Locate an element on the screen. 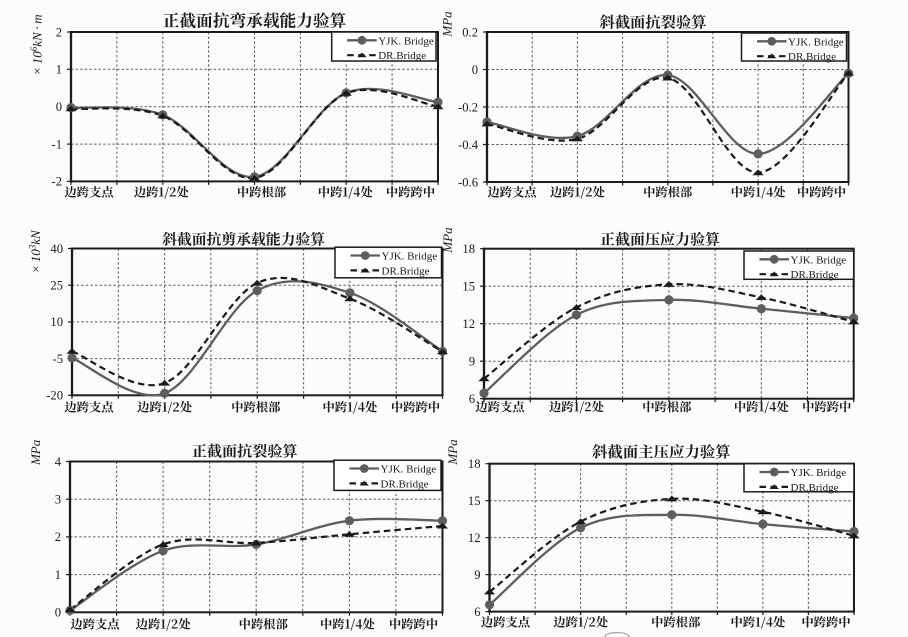 The width and height of the screenshot is (908, 637). svg-text: 0.2 is located at coordinates (470, 32).